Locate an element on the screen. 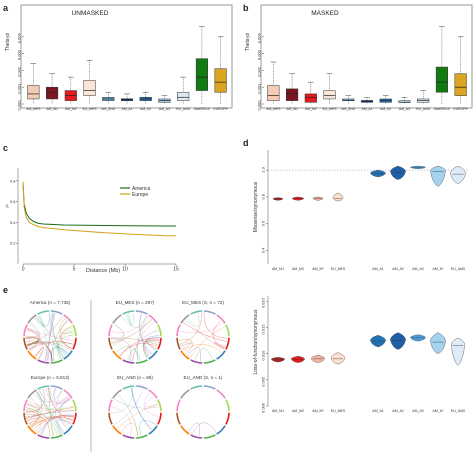 Image resolution: width=474 pixels, height=455 pixels. b-ytick-label: 0.004 is located at coordinates (258, 38).